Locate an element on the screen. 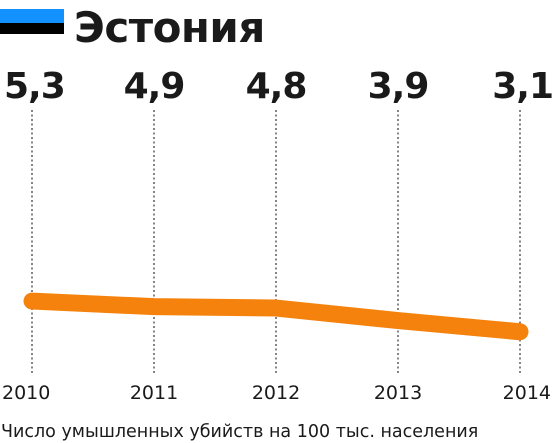 The image size is (556, 443). flag-stripe-black is located at coordinates (32, 28).